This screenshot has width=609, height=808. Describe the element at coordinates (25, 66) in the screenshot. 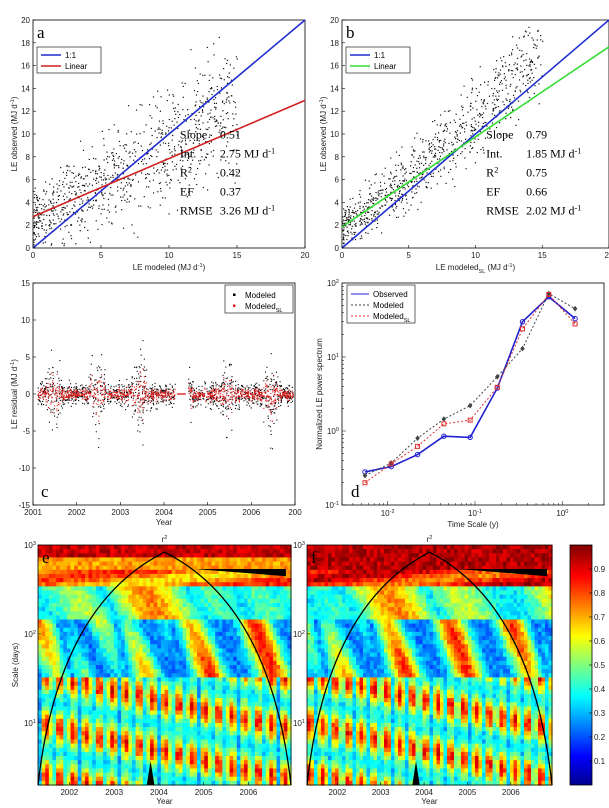

I see `y-tick-label: 16` at that location.